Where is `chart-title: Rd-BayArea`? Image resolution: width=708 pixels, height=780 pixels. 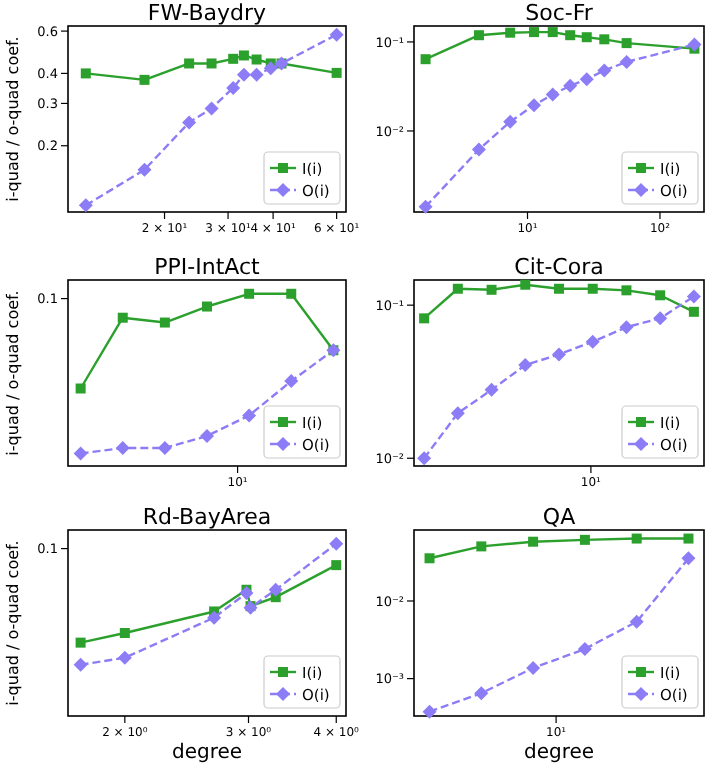
chart-title: Rd-BayArea is located at coordinates (207, 517).